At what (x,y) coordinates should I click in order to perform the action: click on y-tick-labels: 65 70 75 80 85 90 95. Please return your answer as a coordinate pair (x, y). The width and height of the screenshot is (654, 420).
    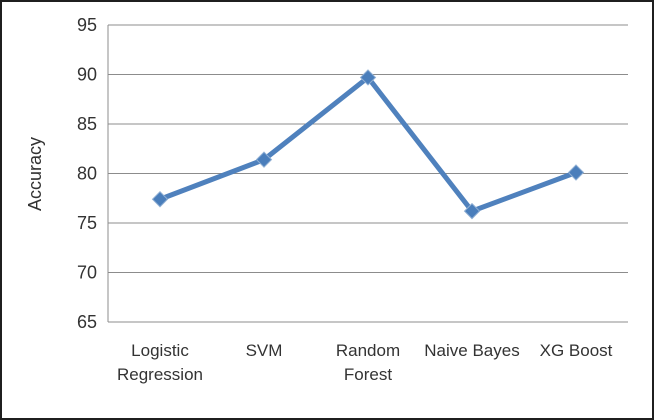
    Looking at the image, I should click on (87, 173).